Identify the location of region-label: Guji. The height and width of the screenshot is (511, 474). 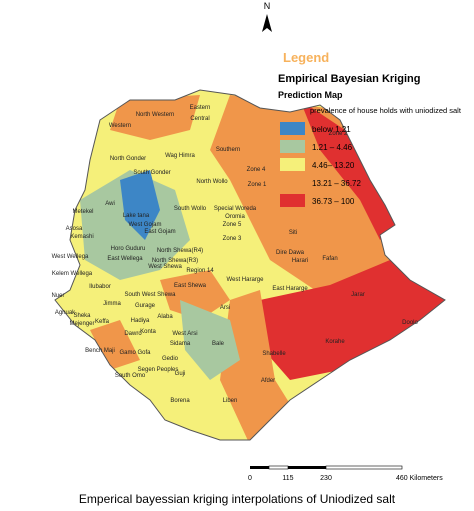
(180, 374).